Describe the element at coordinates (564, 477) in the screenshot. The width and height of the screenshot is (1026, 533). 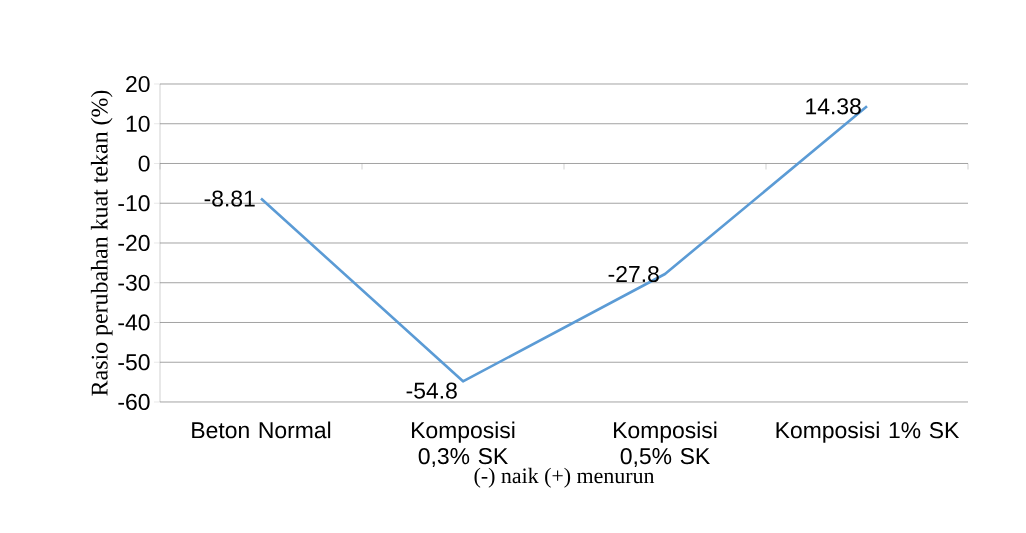
I see `x-axis-title: (-) naik (+) menurun` at that location.